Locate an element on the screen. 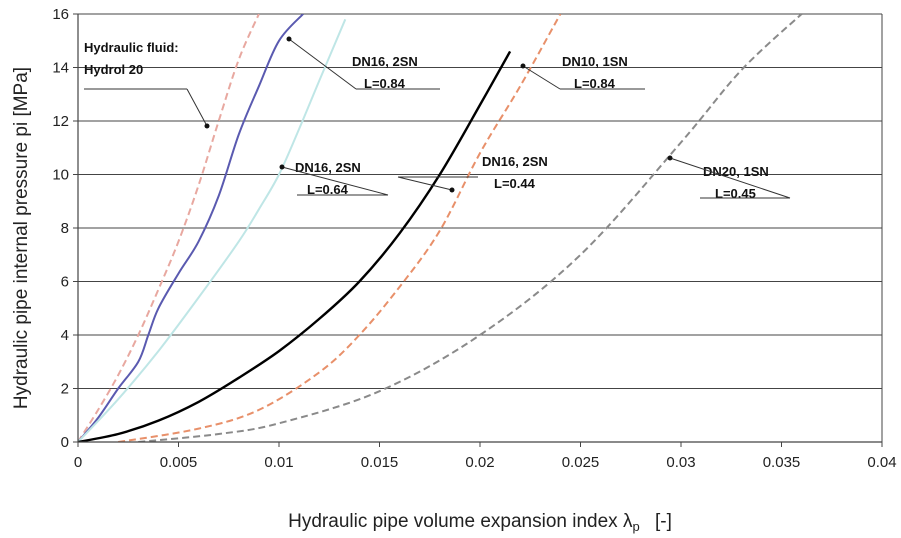 The width and height of the screenshot is (901, 538). x-tick-label: 0.03 is located at coordinates (680, 462).